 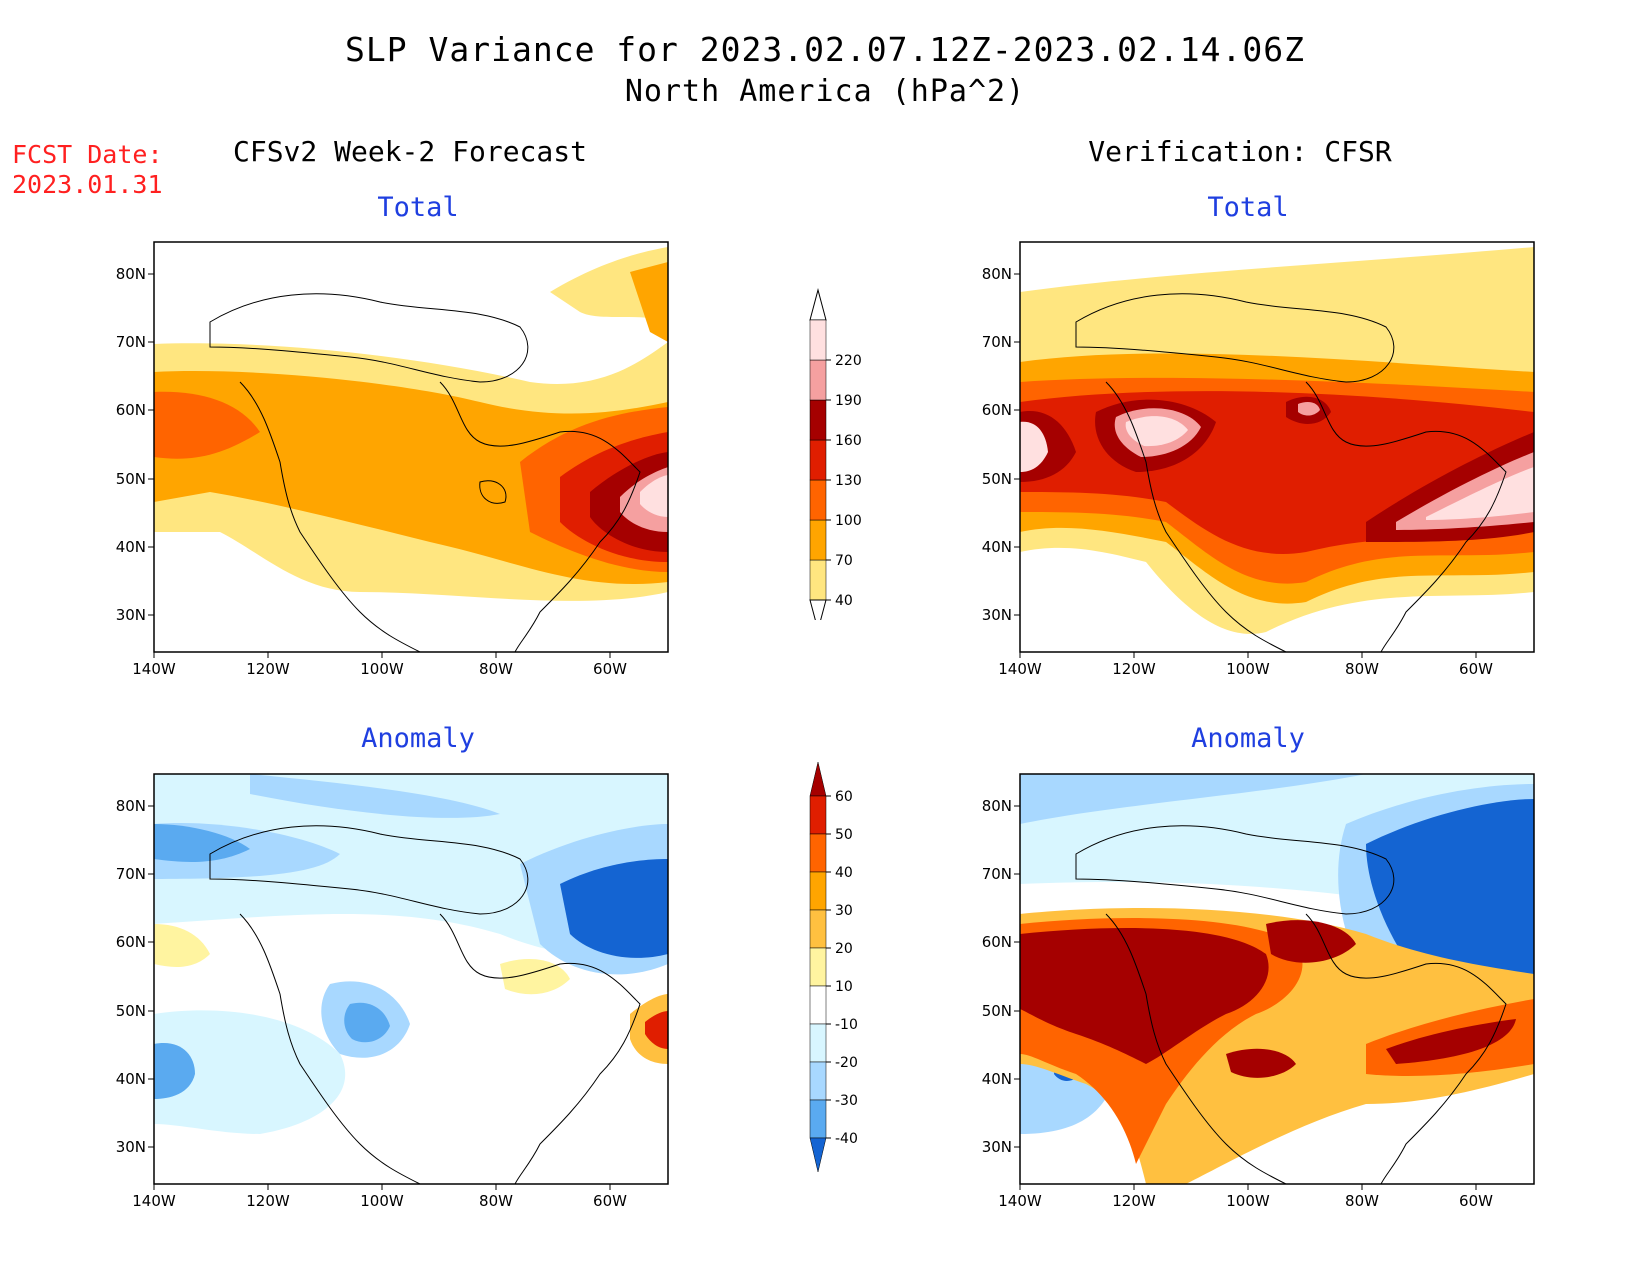 What do you see at coordinates (409, 151) in the screenshot?
I see `forecast-column-title: CFSv2 Week-2 Forecast` at bounding box center [409, 151].